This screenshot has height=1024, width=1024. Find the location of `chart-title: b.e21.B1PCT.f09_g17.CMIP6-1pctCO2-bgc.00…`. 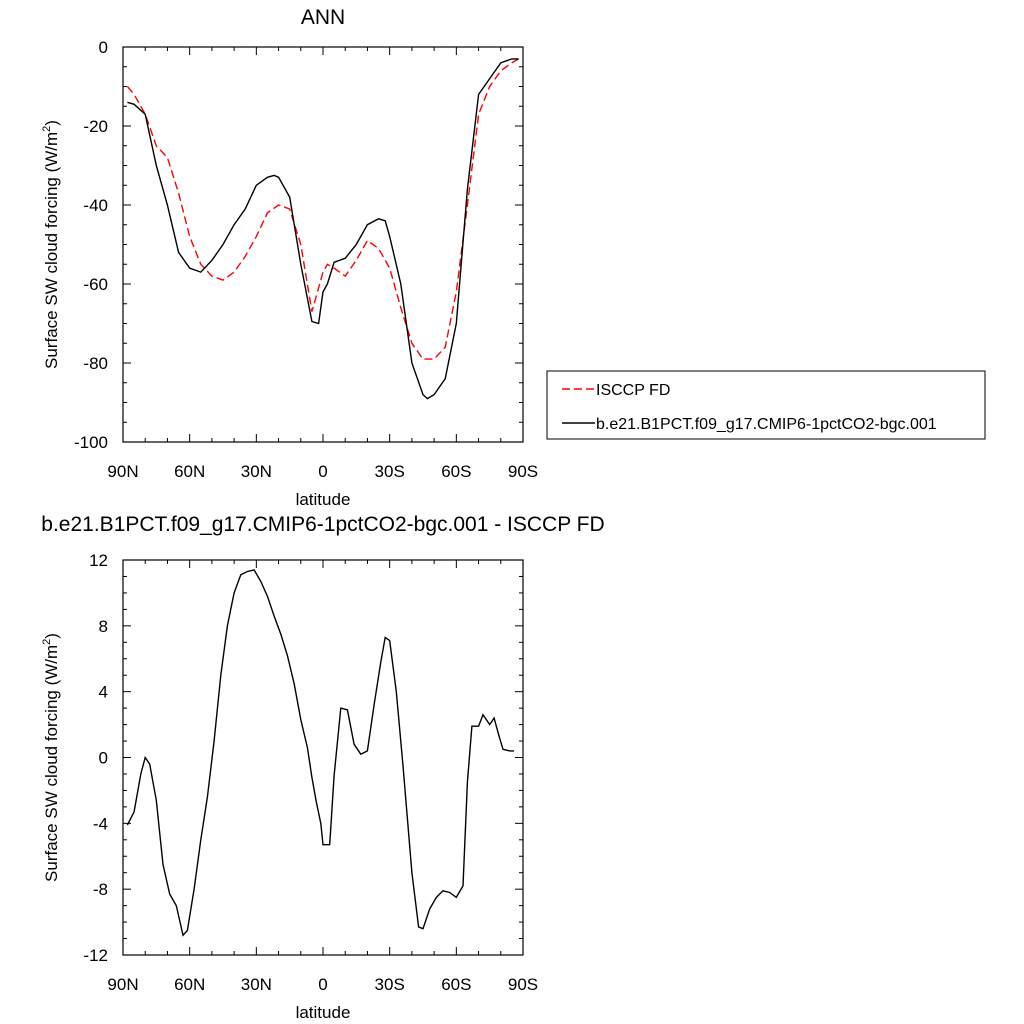

chart-title: b.e21.B1PCT.f09_g17.CMIP6-1pctCO2-bgc.00… is located at coordinates (322, 524).